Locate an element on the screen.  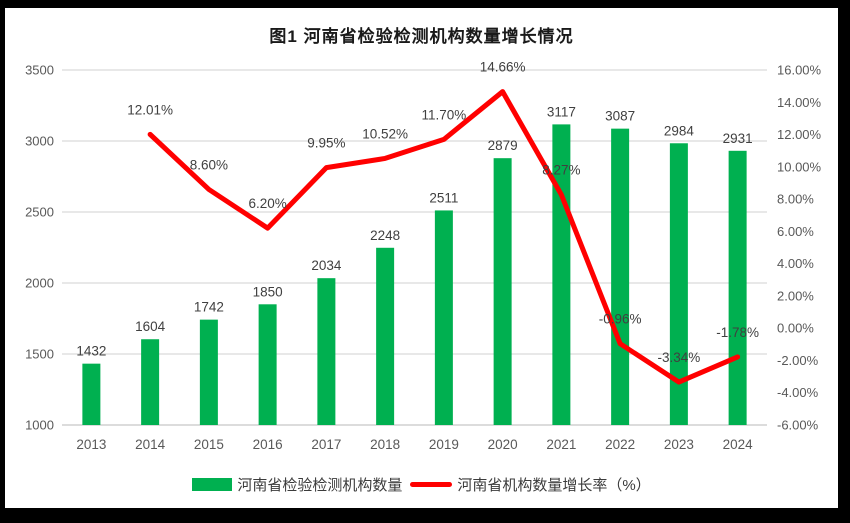
x-axis-label-2022: 2022 is located at coordinates (620, 444).